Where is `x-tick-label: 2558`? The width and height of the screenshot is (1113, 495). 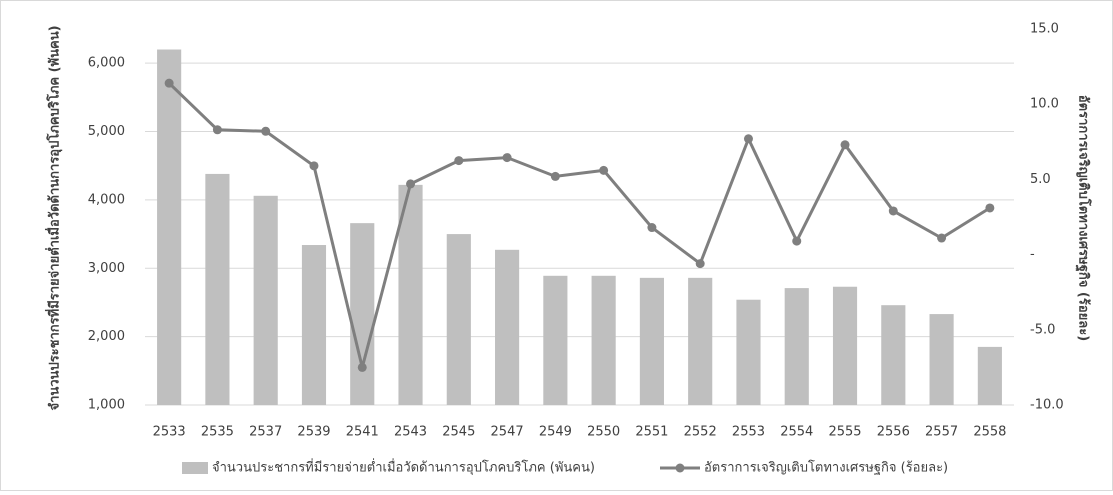
x-tick-label: 2558 is located at coordinates (989, 432).